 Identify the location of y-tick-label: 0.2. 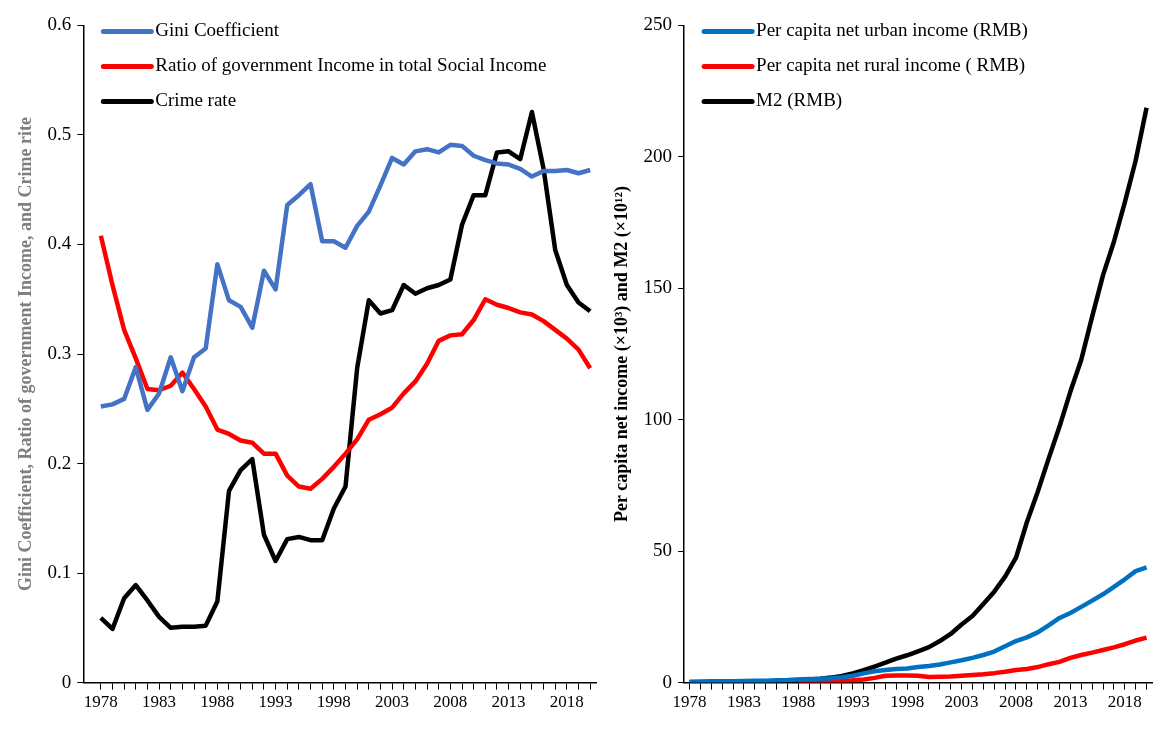
(59, 462).